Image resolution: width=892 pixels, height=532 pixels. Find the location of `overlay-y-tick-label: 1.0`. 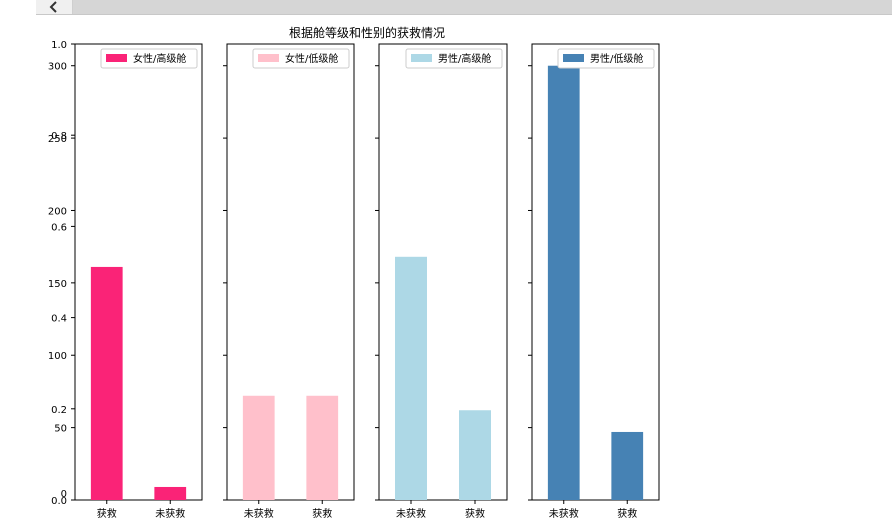

overlay-y-tick-label: 1.0 is located at coordinates (59, 45).